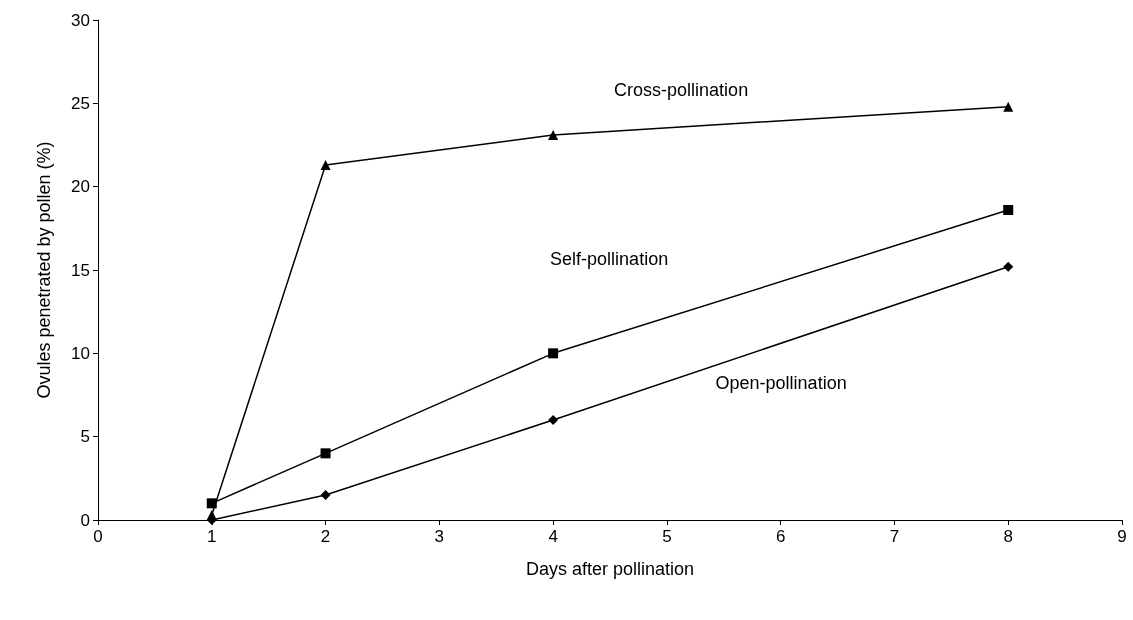 The width and height of the screenshot is (1133, 620). Describe the element at coordinates (85, 437) in the screenshot. I see `y-tick-label: 5` at that location.